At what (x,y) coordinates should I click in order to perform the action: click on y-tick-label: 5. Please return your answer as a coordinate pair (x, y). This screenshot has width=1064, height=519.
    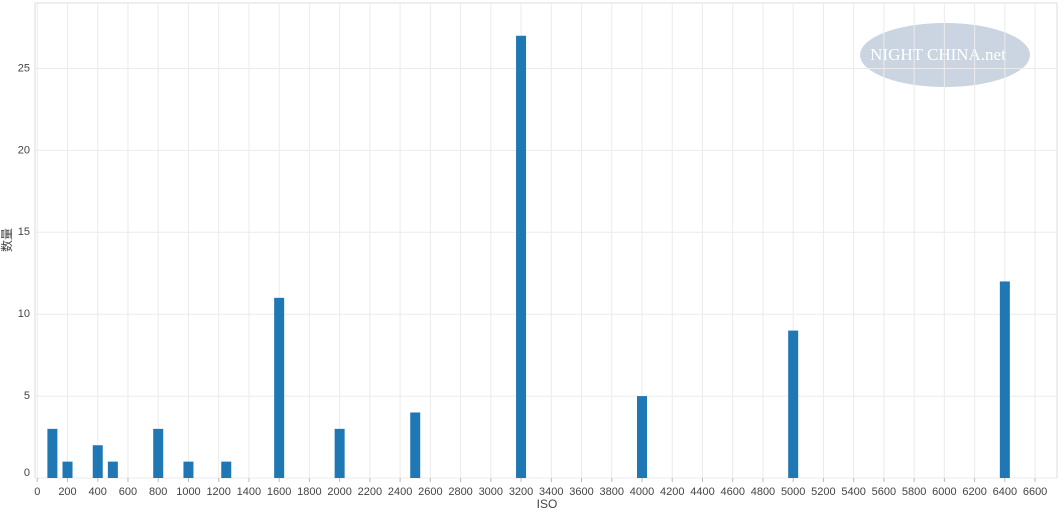
    Looking at the image, I should click on (27, 396).